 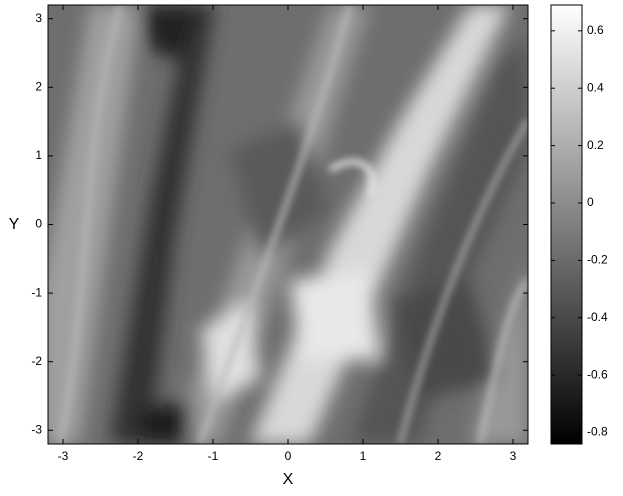 What do you see at coordinates (566, 224) in the screenshot?
I see `colorbar` at bounding box center [566, 224].